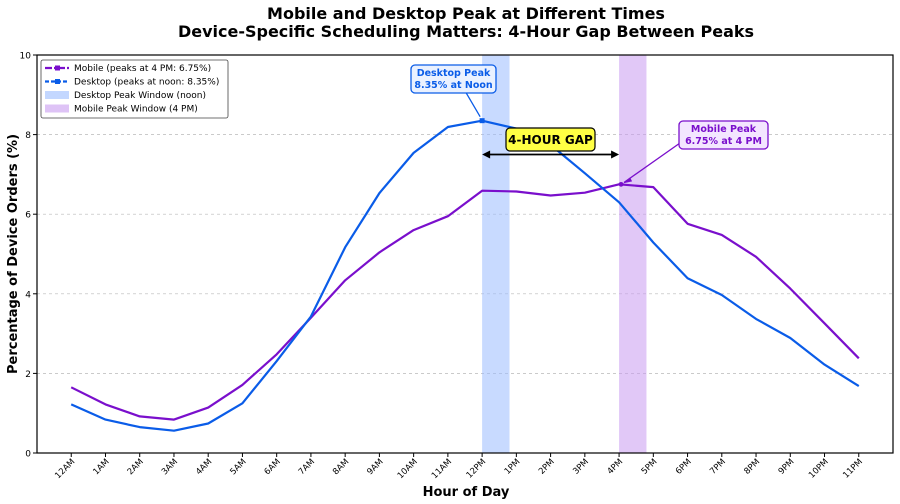  What do you see at coordinates (142, 69) in the screenshot?
I see `legend-item-mobile-label: Mobile (peaks at 4 PM: 6.75%)` at bounding box center [142, 69].